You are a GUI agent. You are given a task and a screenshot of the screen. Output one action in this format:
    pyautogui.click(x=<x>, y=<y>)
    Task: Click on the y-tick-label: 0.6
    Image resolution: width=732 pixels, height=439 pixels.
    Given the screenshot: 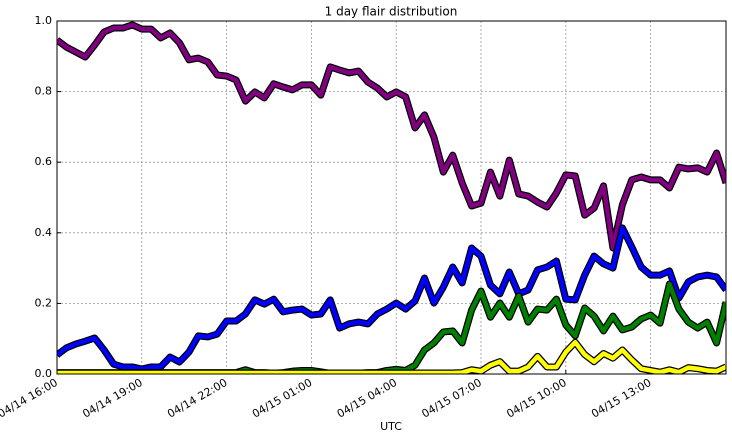 What is the action you would take?
    pyautogui.click(x=44, y=161)
    